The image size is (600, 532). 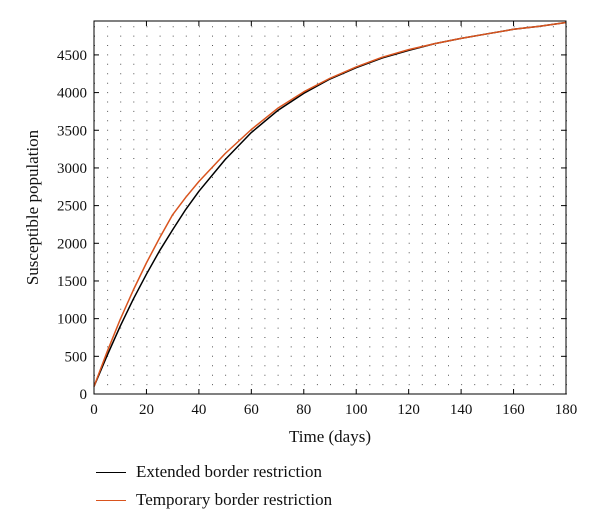 I want to click on x-tick-label: 160, so click(x=513, y=410).